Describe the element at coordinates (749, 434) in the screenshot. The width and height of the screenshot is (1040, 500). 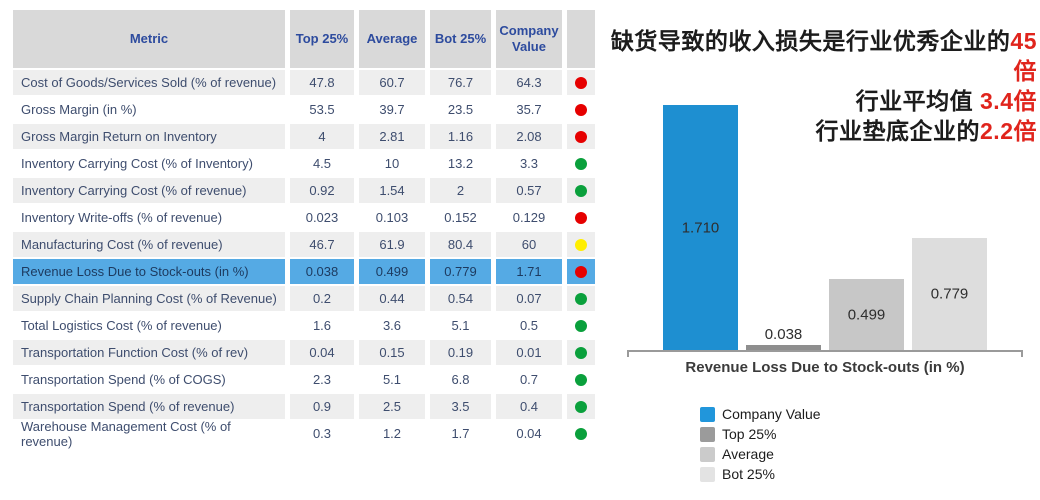
I see `legend-label: Top 25%` at that location.